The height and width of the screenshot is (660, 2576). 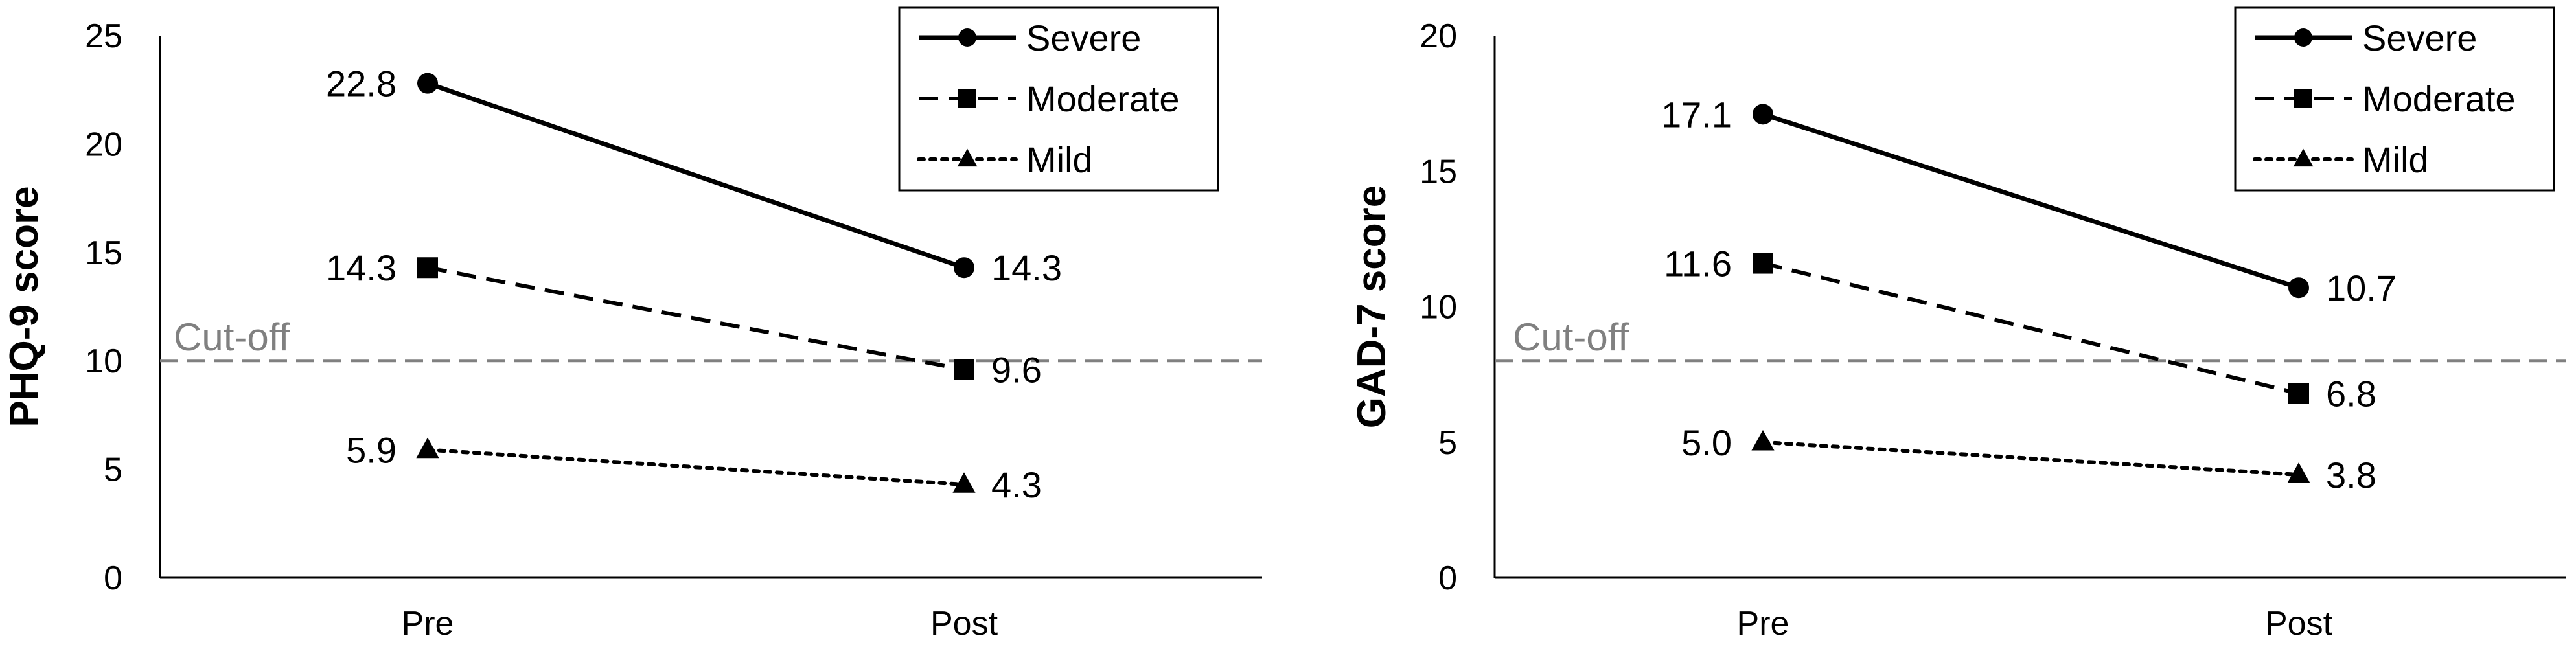 I want to click on data-label-severe-post: 14.3, so click(x=1026, y=267).